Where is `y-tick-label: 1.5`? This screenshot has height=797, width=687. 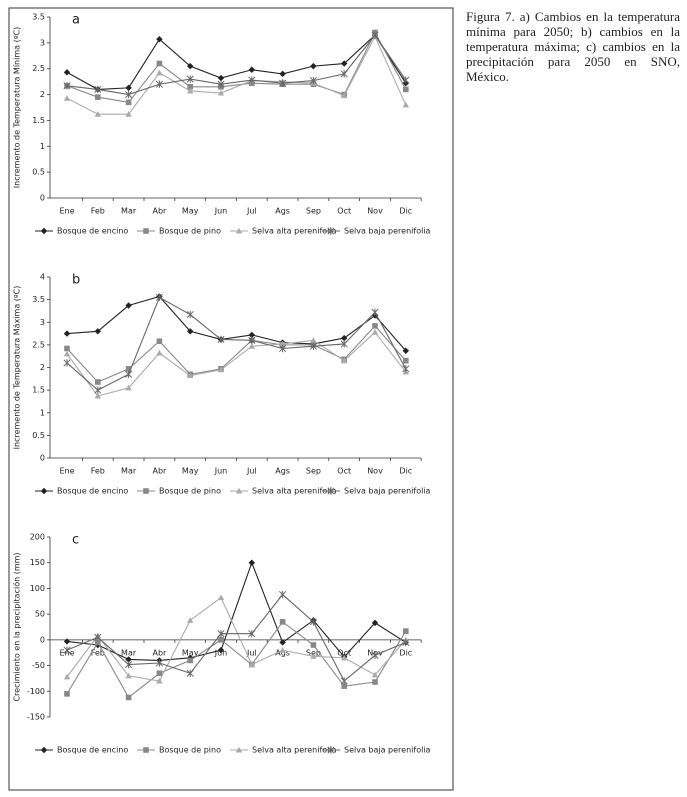
y-tick-label: 1.5 is located at coordinates (38, 390).